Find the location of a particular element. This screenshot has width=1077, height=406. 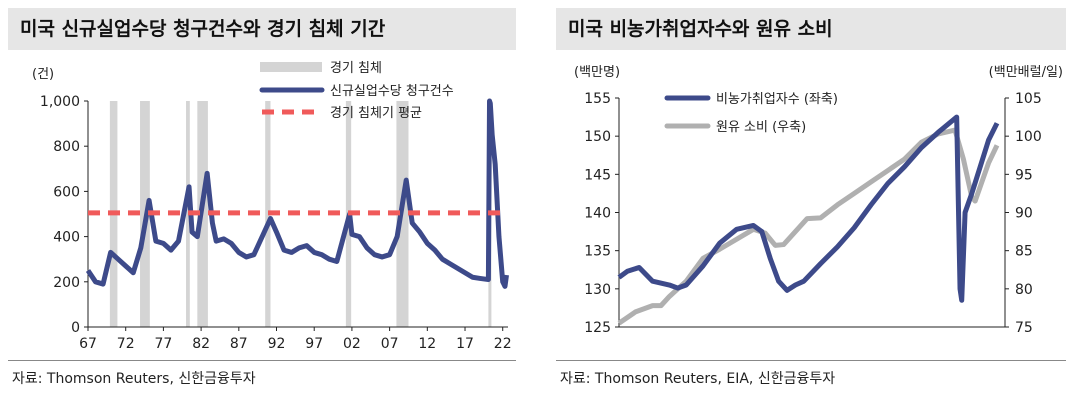

y-tick-label: 140 is located at coordinates (597, 214).